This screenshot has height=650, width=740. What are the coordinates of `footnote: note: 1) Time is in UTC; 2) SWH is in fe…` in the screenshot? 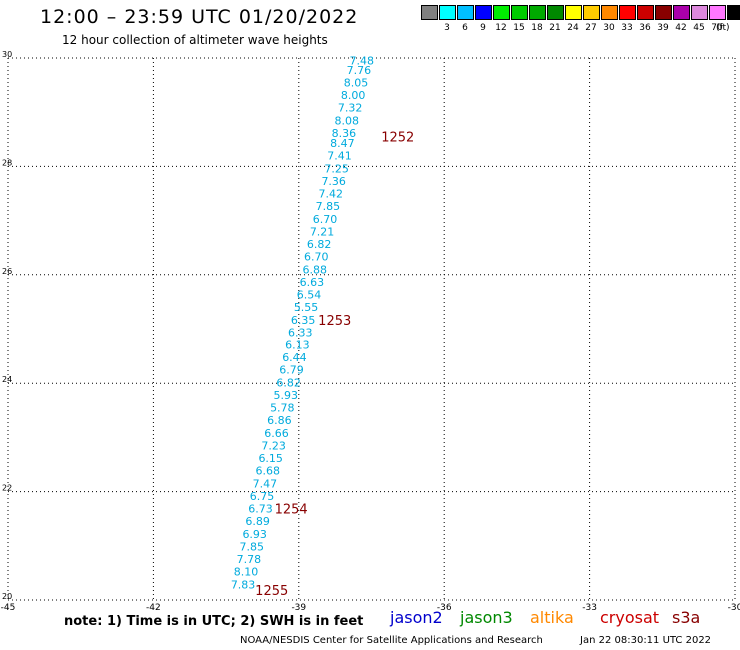 It's located at (214, 621).